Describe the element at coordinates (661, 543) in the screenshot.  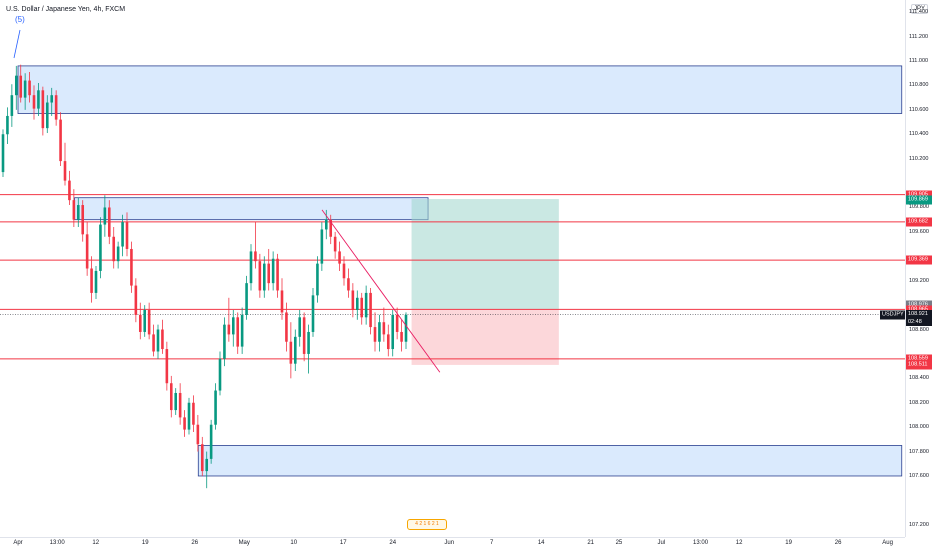
I see `time-tick-label: Jul` at that location.